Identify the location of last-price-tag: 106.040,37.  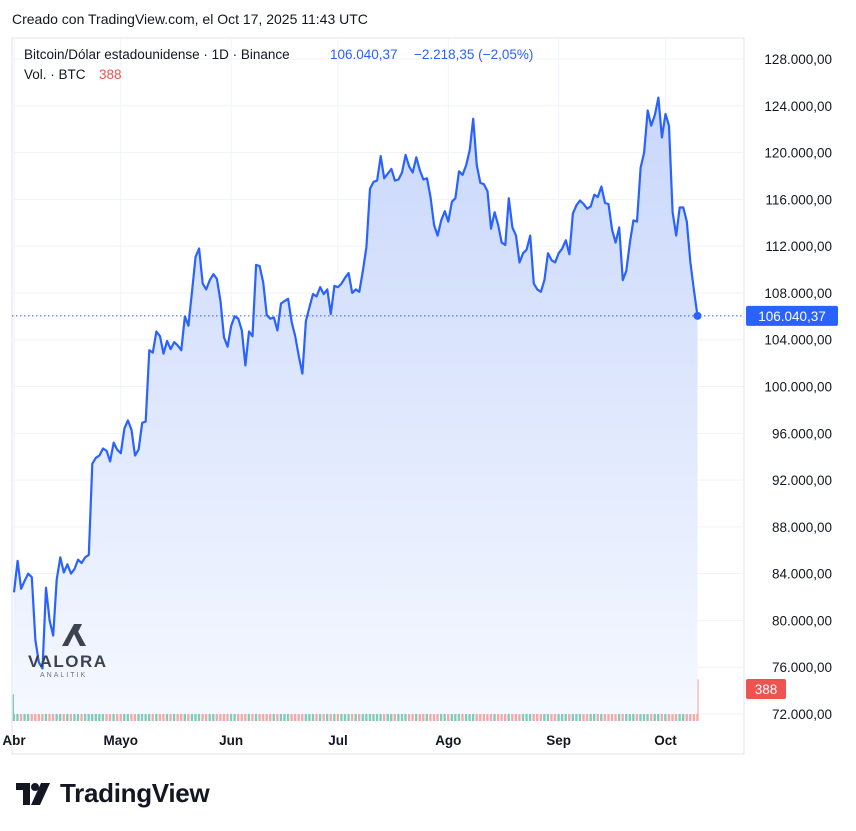
(792, 315).